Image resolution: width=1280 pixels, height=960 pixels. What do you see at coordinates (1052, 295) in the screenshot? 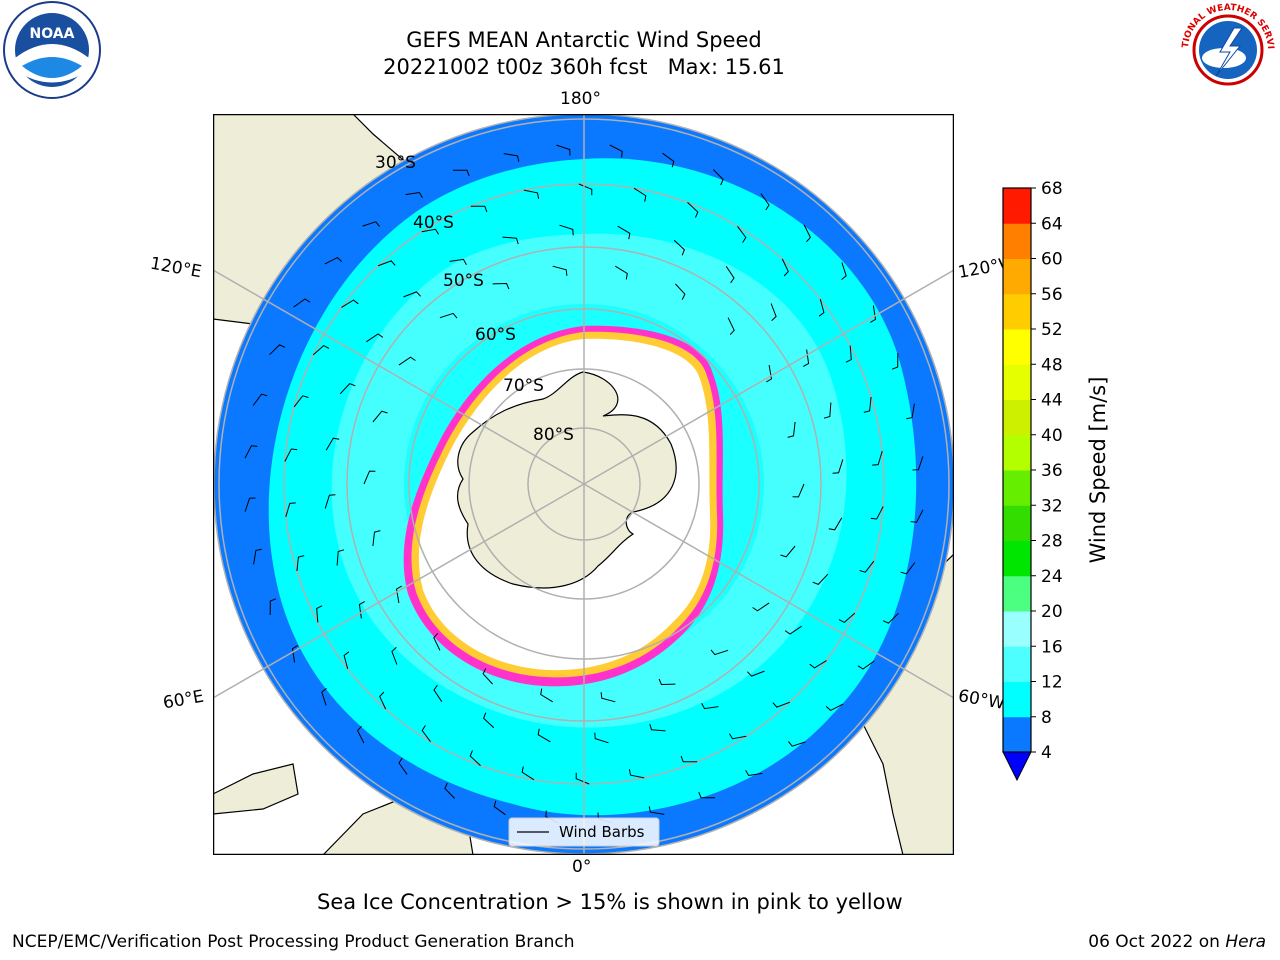
I see `colorbar-tick-label: 56` at bounding box center [1052, 295].